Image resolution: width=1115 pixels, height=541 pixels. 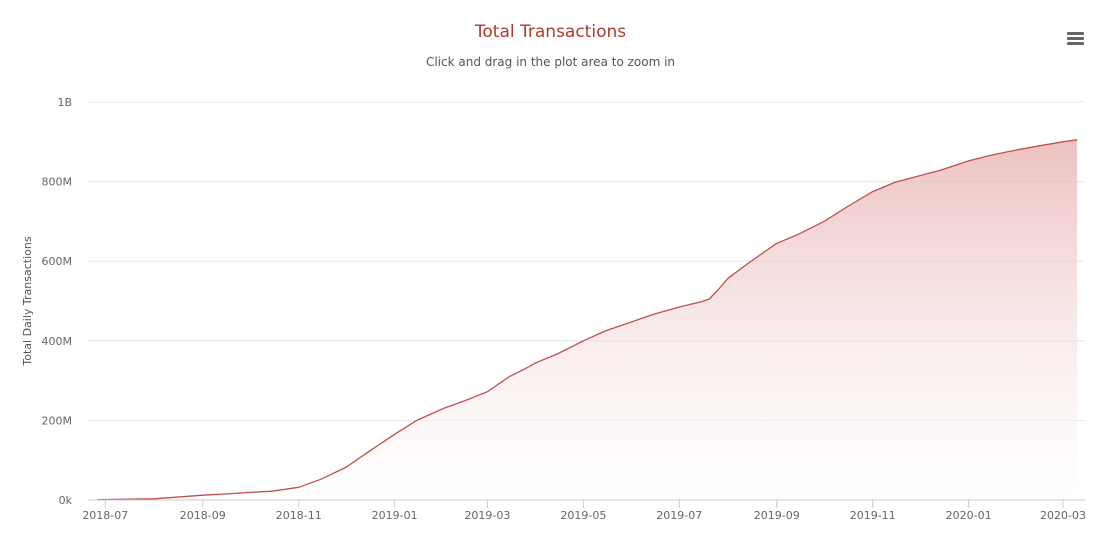 I want to click on y-tick-label: 400M, so click(x=57, y=341).